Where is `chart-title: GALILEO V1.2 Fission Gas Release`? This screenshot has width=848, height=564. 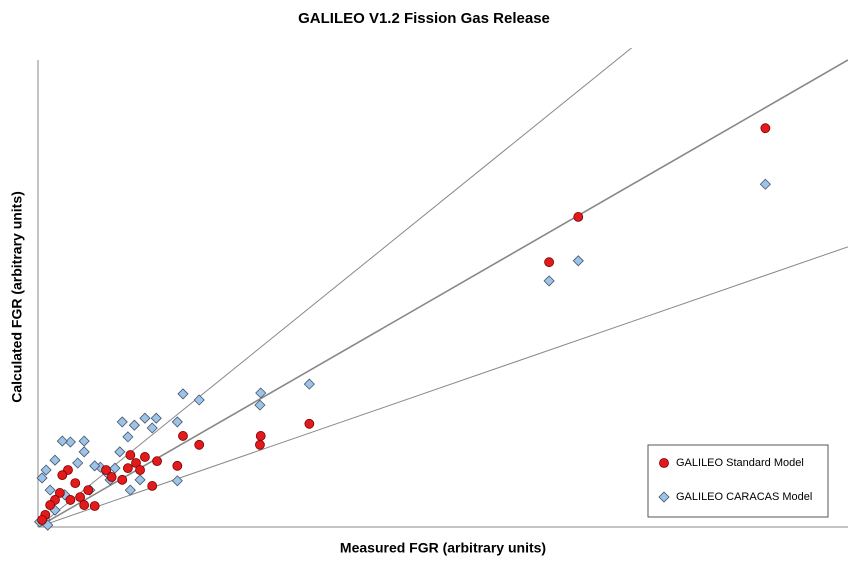
chart-title: GALILEO V1.2 Fission Gas Release is located at coordinates (424, 18).